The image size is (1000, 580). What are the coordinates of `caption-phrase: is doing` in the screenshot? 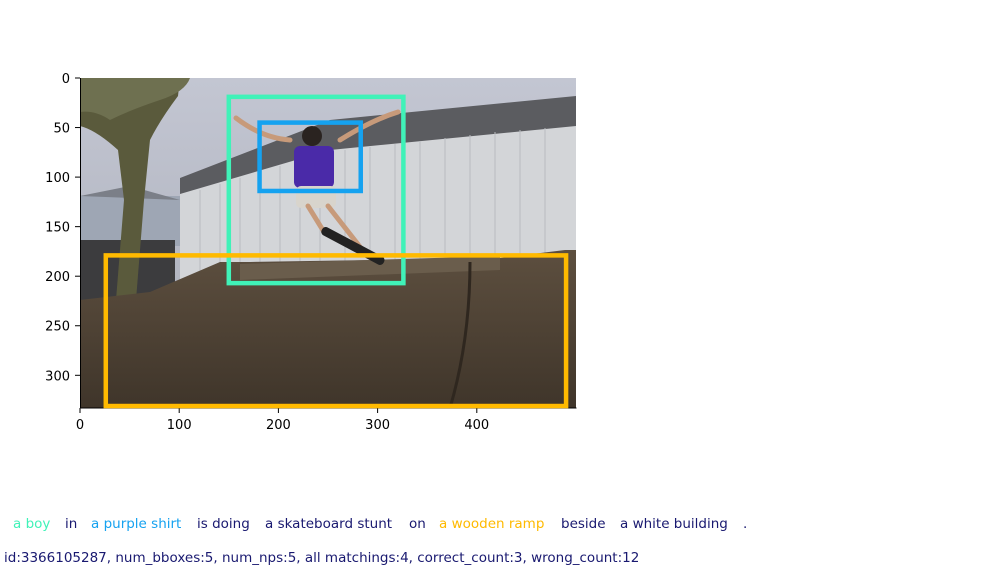 It's located at (223, 524).